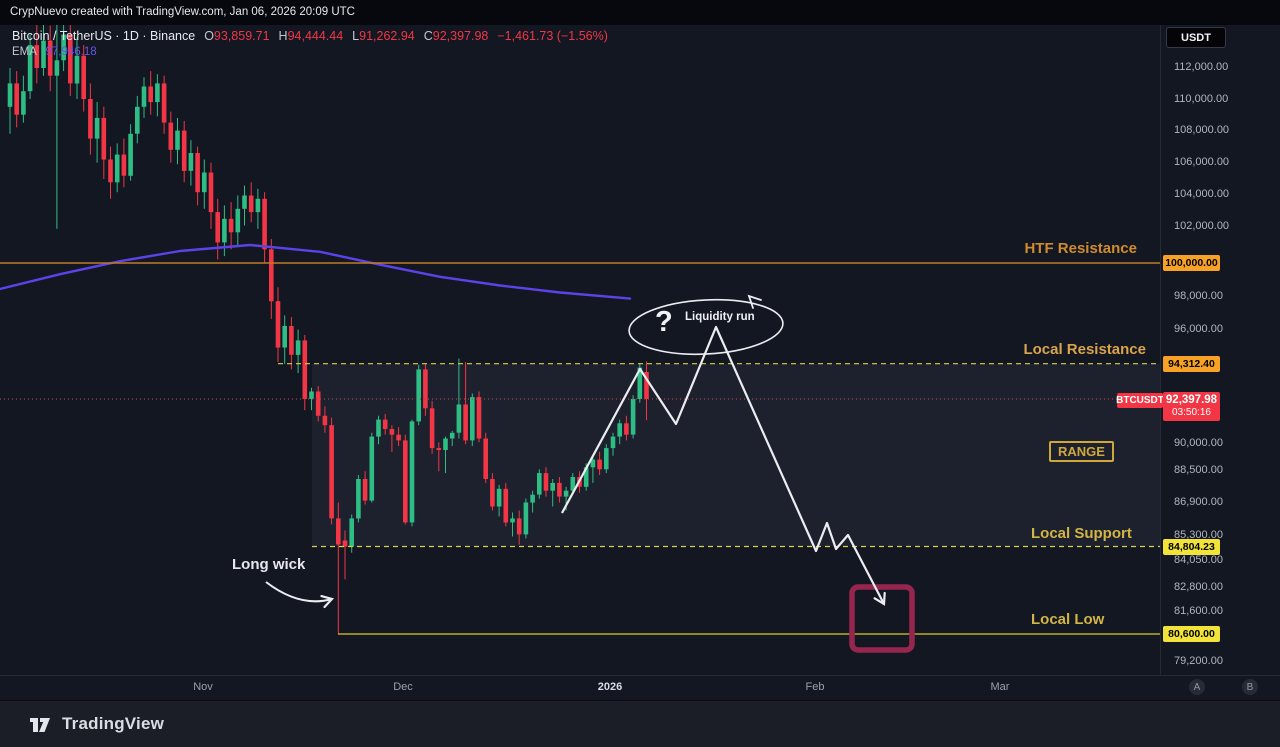 This screenshot has width=1280, height=747. I want to click on local-low-price-tag: 80,600.00, so click(1191, 634).